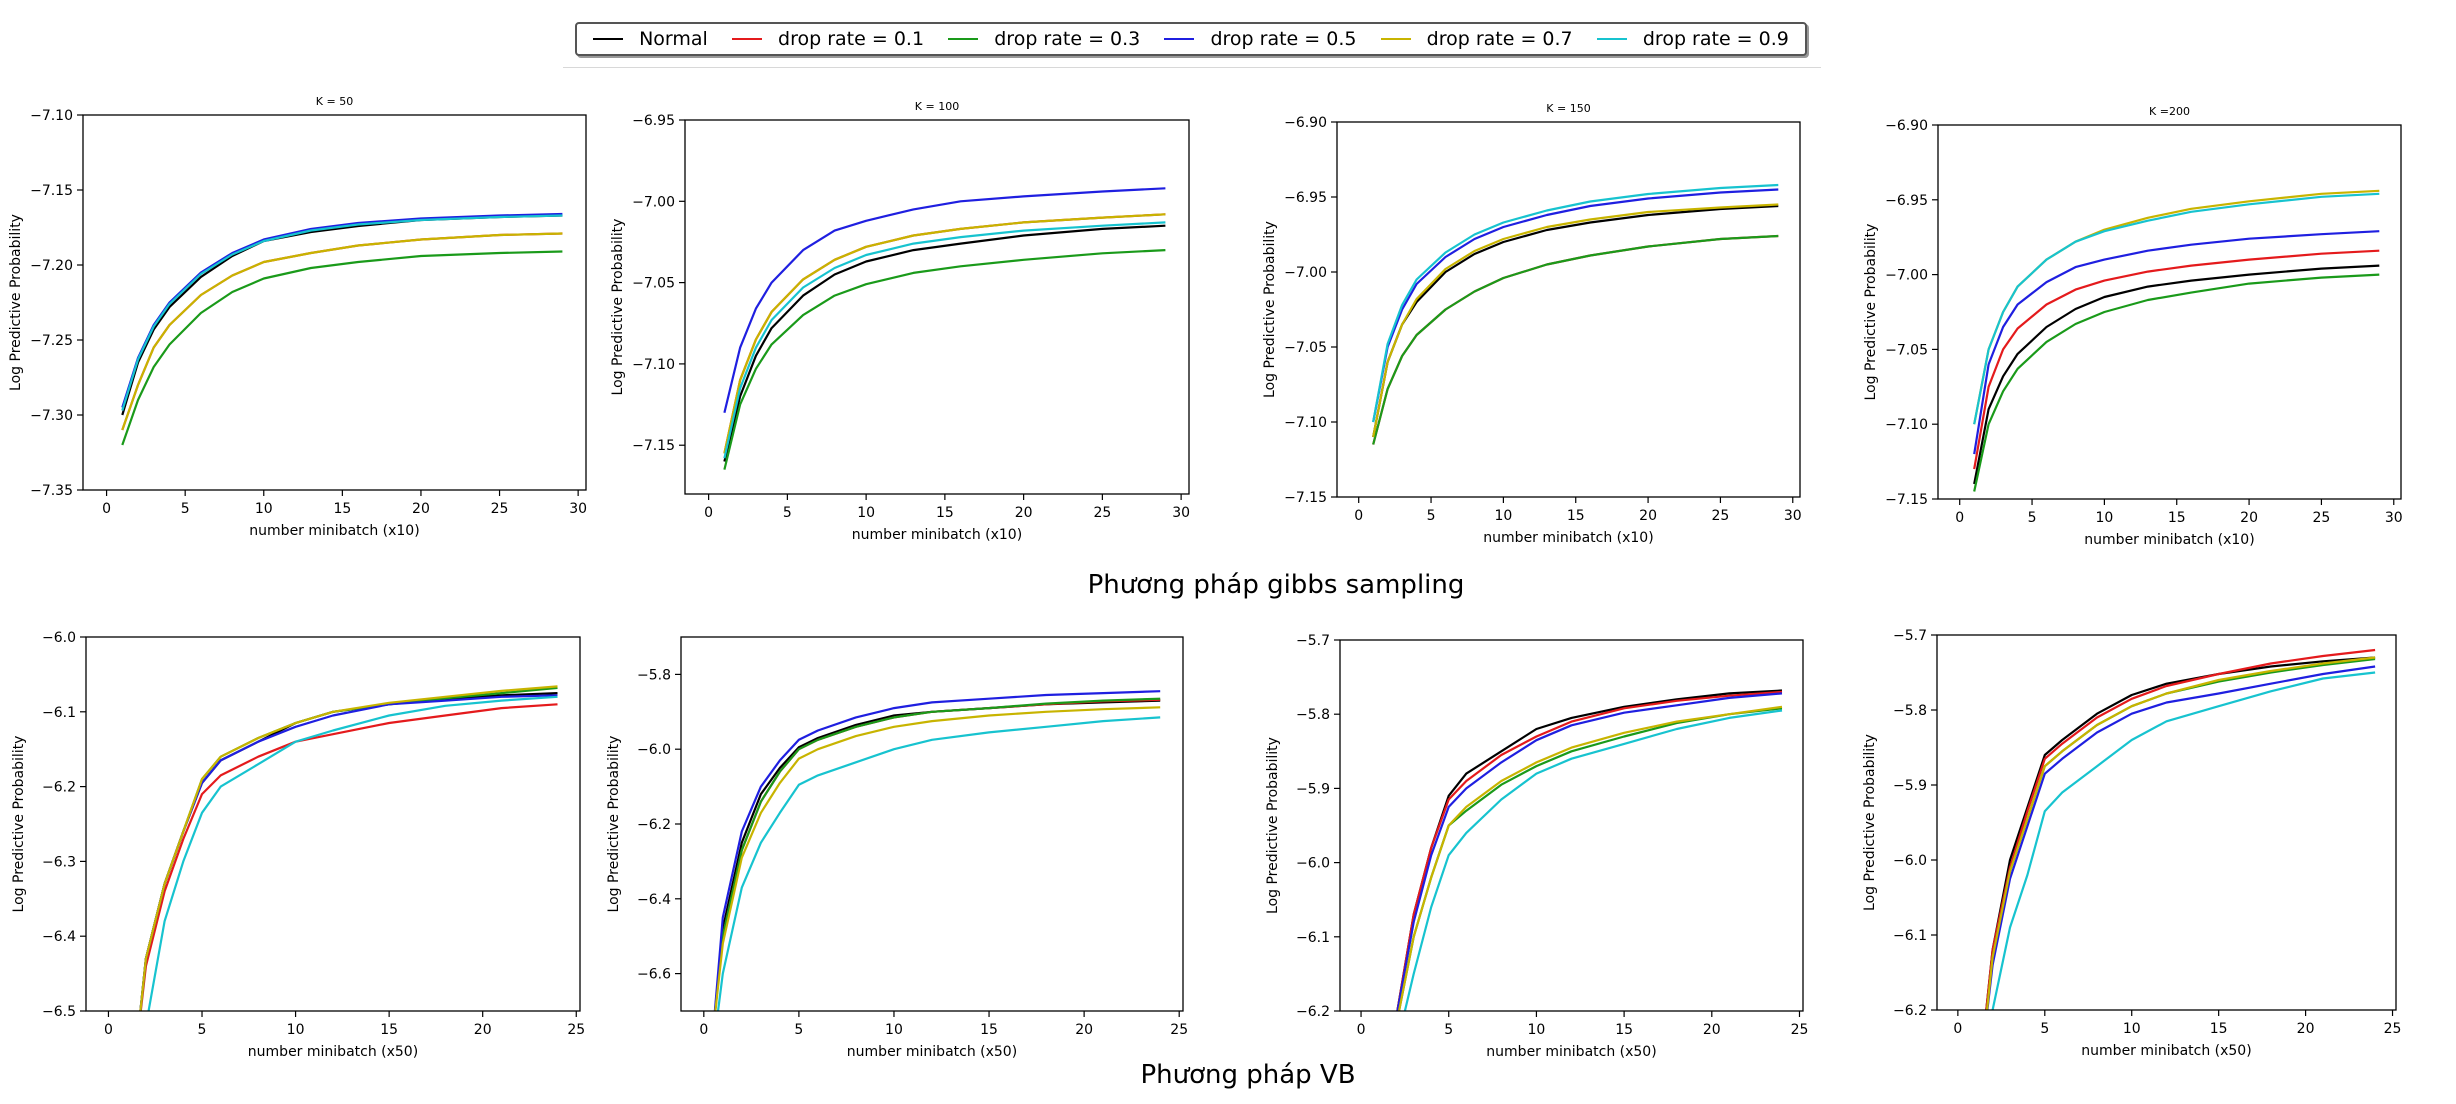 This screenshot has height=1104, width=2456. Describe the element at coordinates (1313, 641) in the screenshot. I see `y-tick-label: −5.7` at that location.